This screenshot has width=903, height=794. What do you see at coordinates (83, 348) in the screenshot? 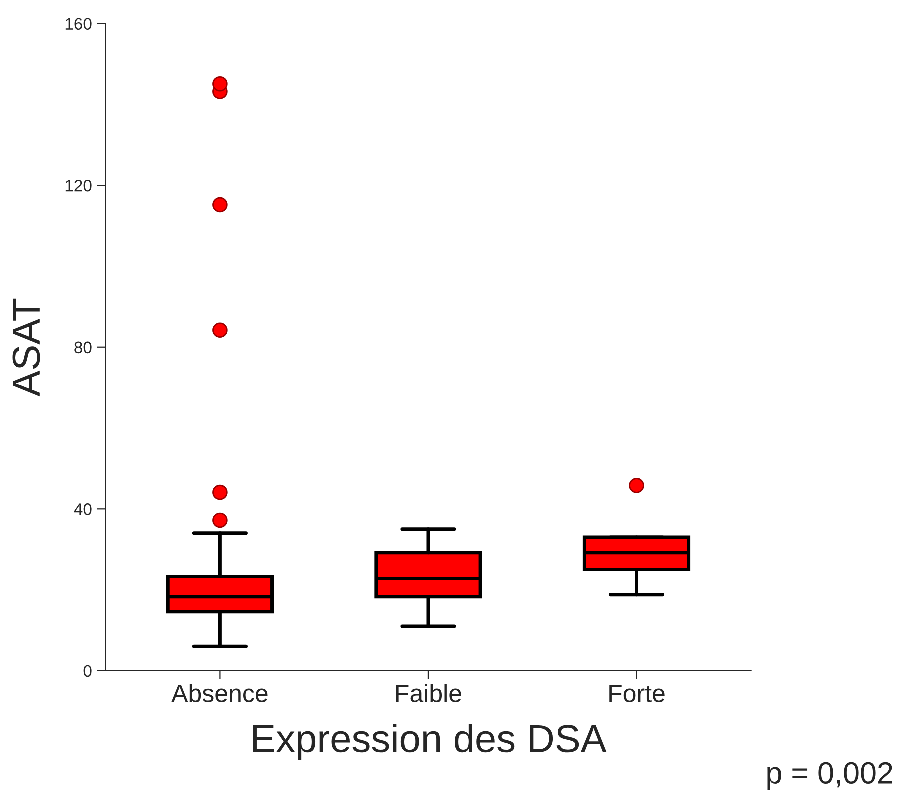
I see `y-tick-label: 80` at bounding box center [83, 348].